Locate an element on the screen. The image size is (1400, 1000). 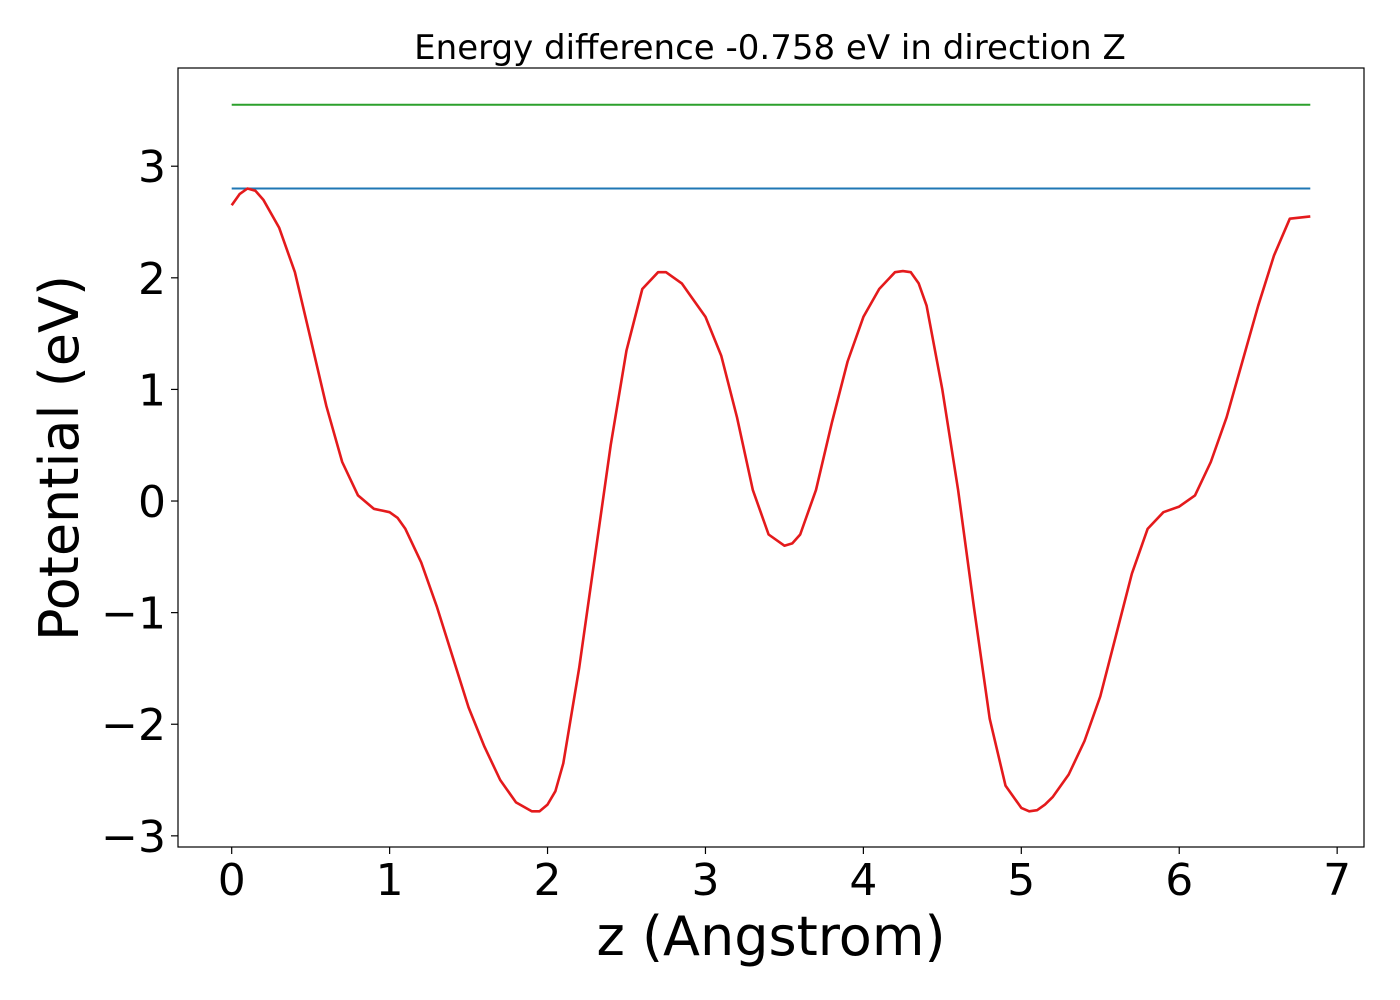
x-tick-label: 2 is located at coordinates (548, 880).